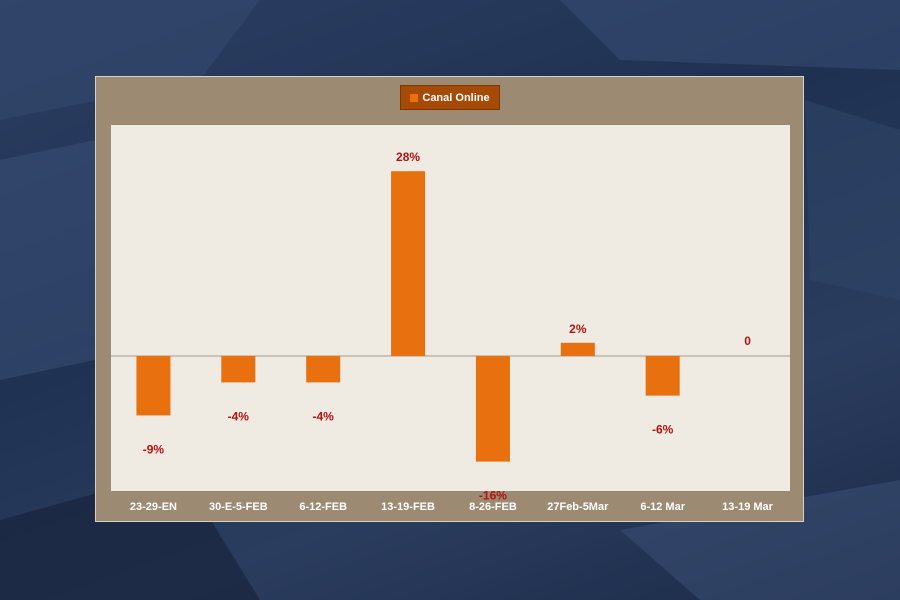 This screenshot has width=900, height=600. Describe the element at coordinates (747, 507) in the screenshot. I see `x-tick-label-7: 13-19 Mar` at that location.